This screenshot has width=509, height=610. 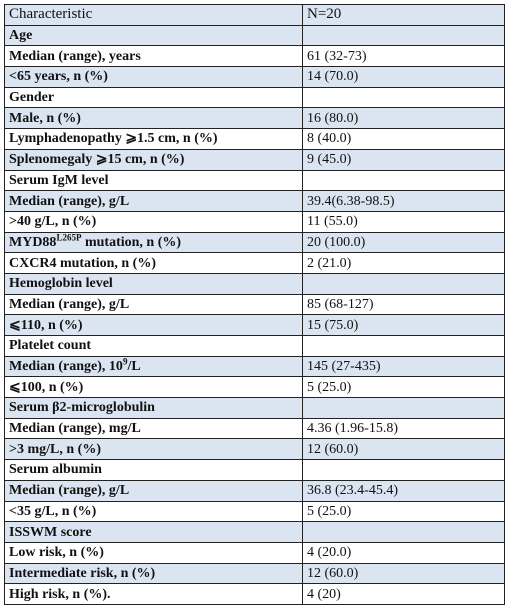 What do you see at coordinates (55, 470) in the screenshot?
I see `row-label-text: Serum albumin` at bounding box center [55, 470].